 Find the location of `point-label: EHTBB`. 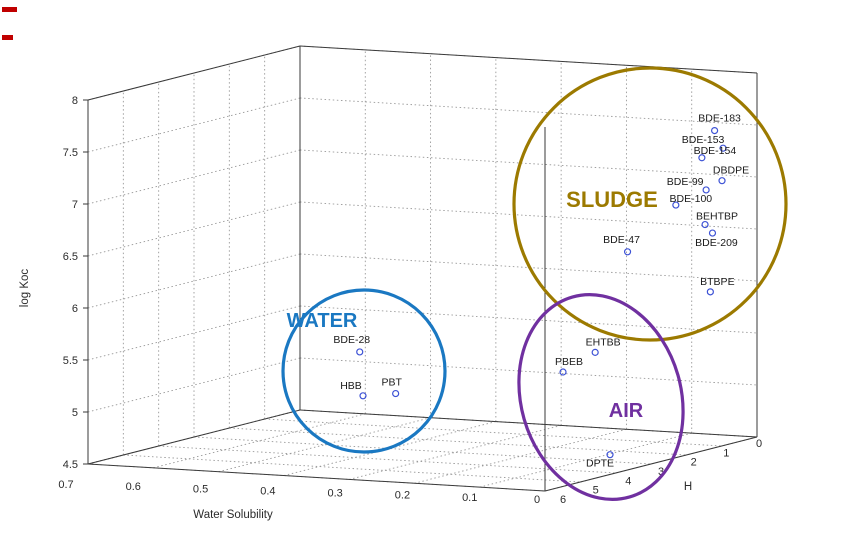

point-label: EHTBB is located at coordinates (603, 342).